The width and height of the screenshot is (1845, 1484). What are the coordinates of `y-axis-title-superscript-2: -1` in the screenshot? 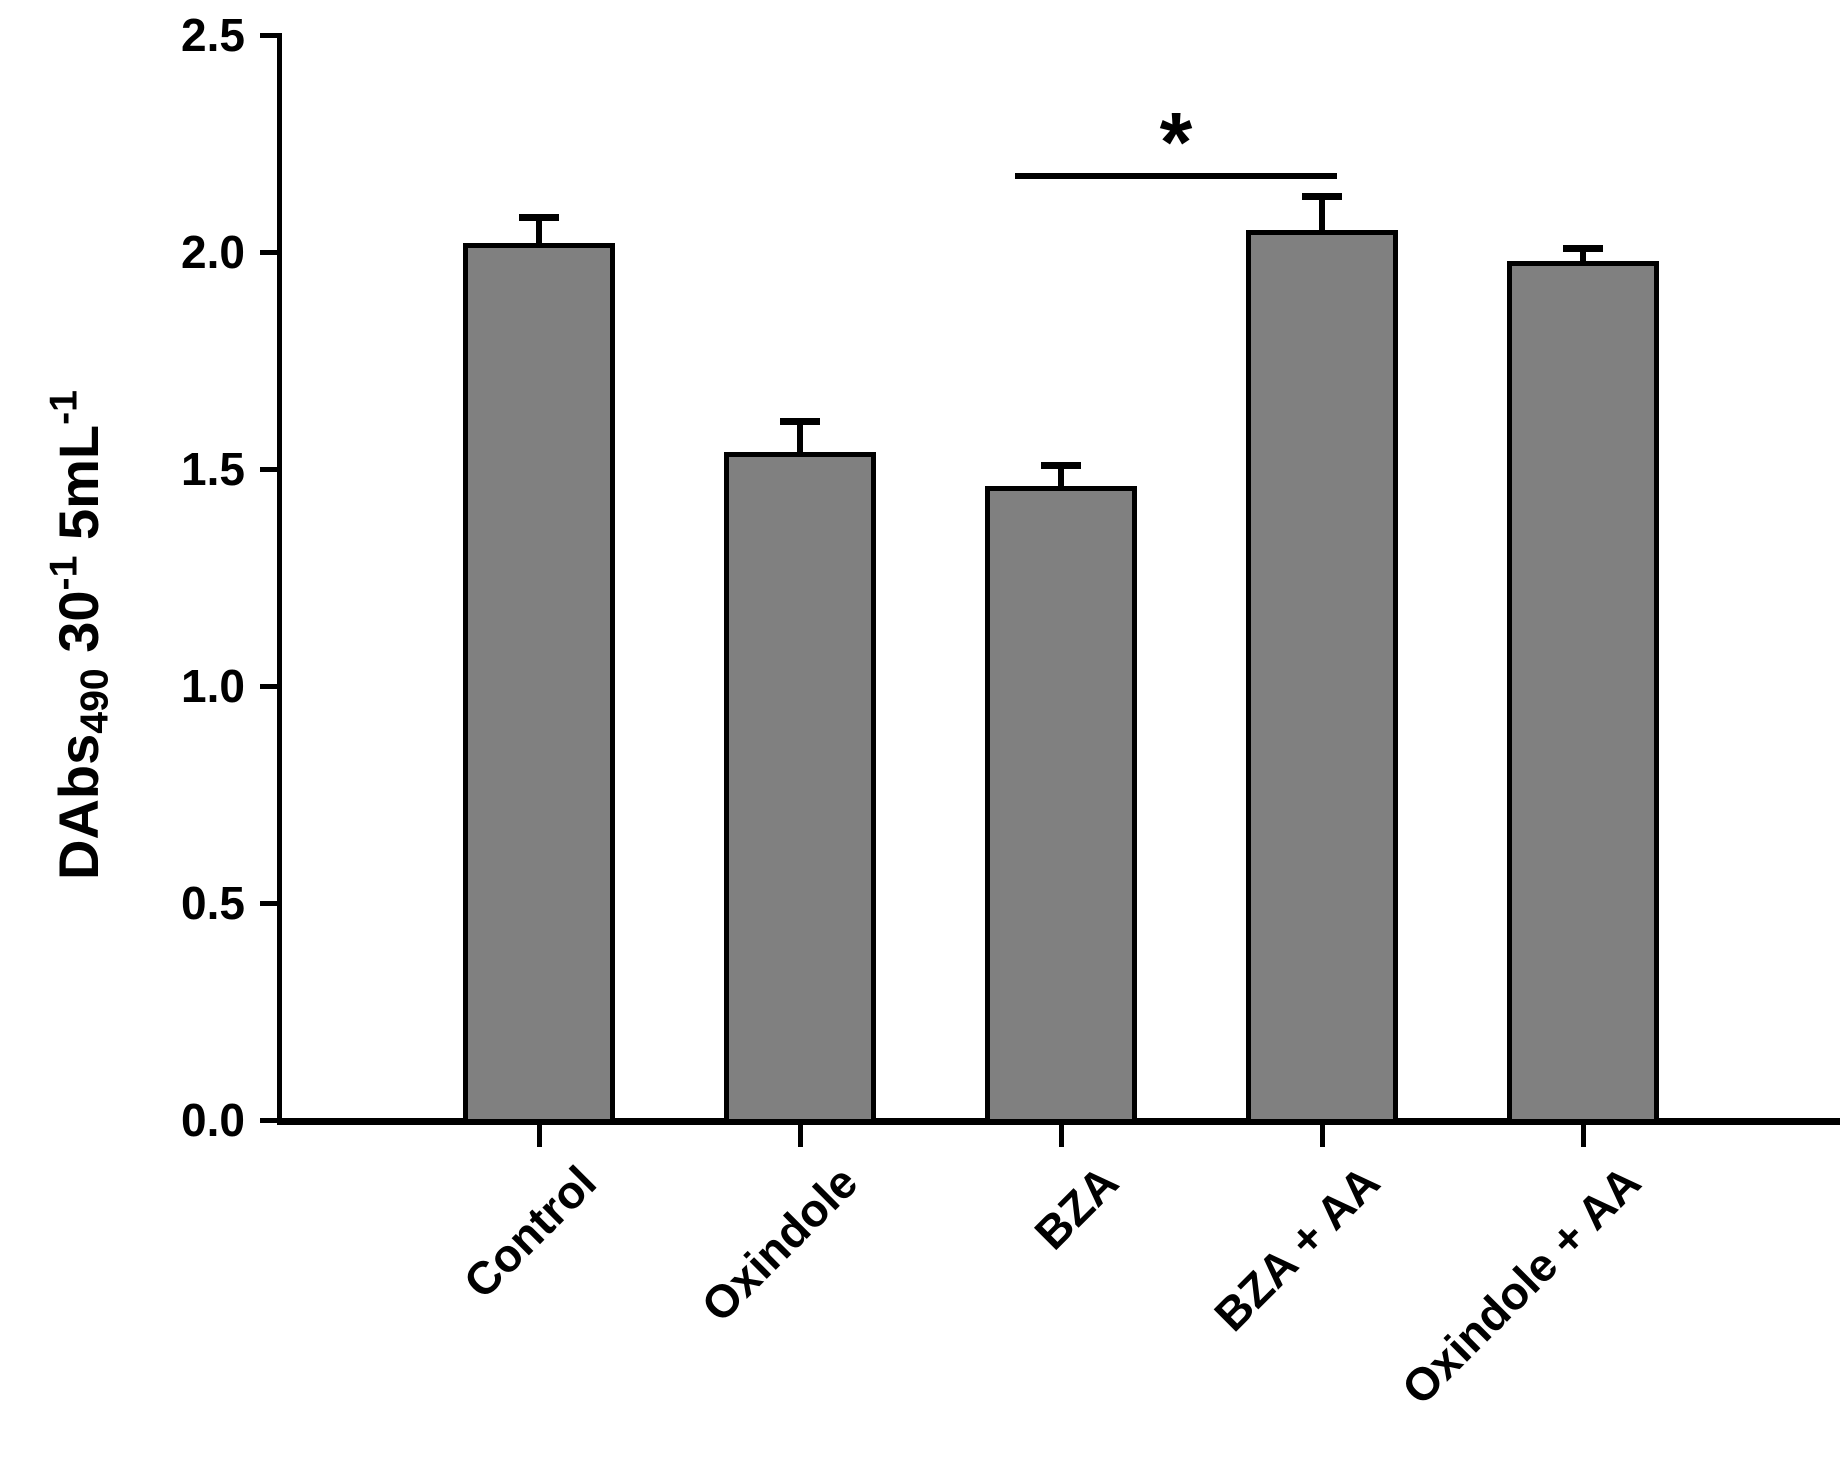 It's located at (64, 407).